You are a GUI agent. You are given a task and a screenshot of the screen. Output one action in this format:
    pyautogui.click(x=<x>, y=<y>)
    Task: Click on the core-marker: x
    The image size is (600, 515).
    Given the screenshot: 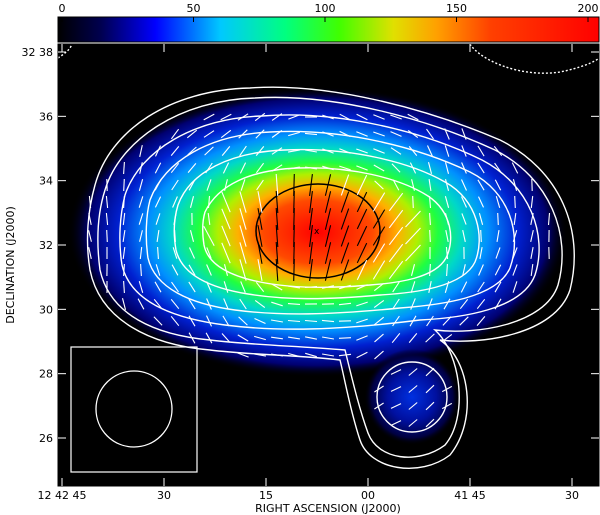 What is the action you would take?
    pyautogui.click(x=317, y=232)
    